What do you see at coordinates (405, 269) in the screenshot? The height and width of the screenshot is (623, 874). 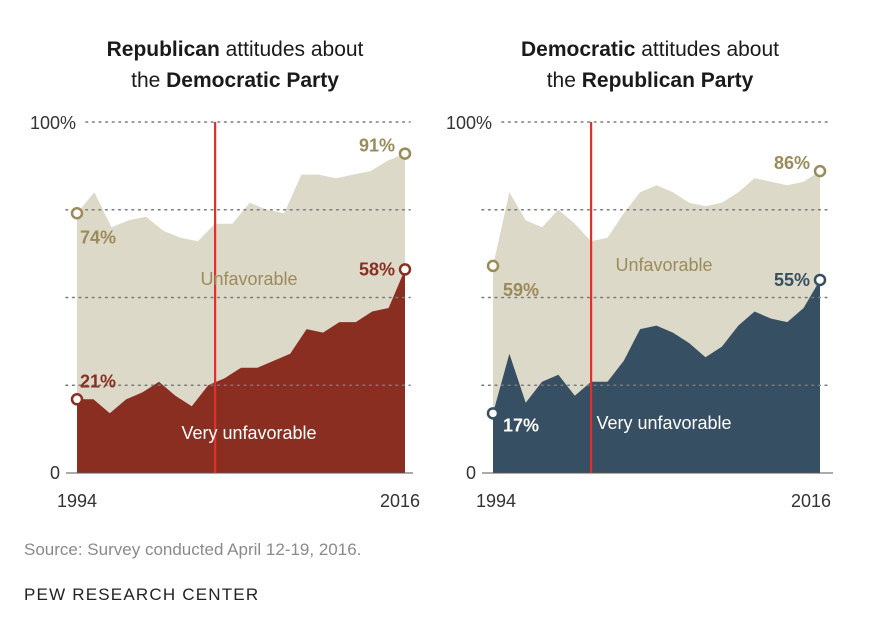 I see `left-very-end-point` at bounding box center [405, 269].